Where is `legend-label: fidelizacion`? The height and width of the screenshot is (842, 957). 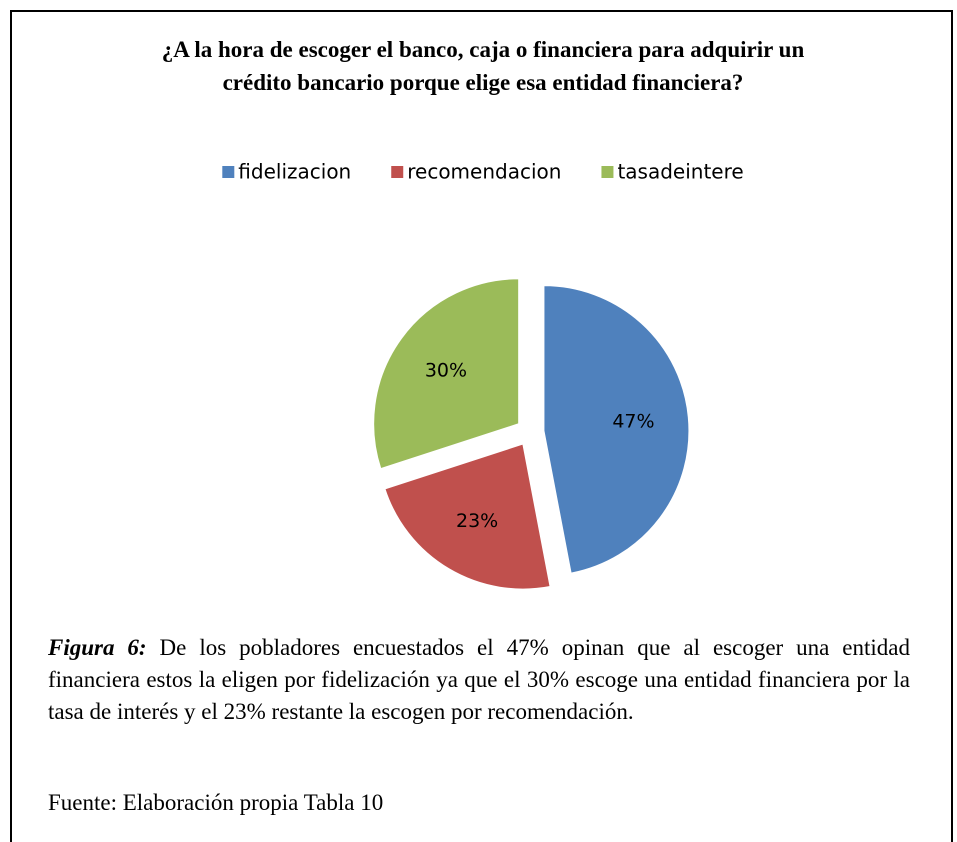 legend-label: fidelizacion is located at coordinates (294, 172).